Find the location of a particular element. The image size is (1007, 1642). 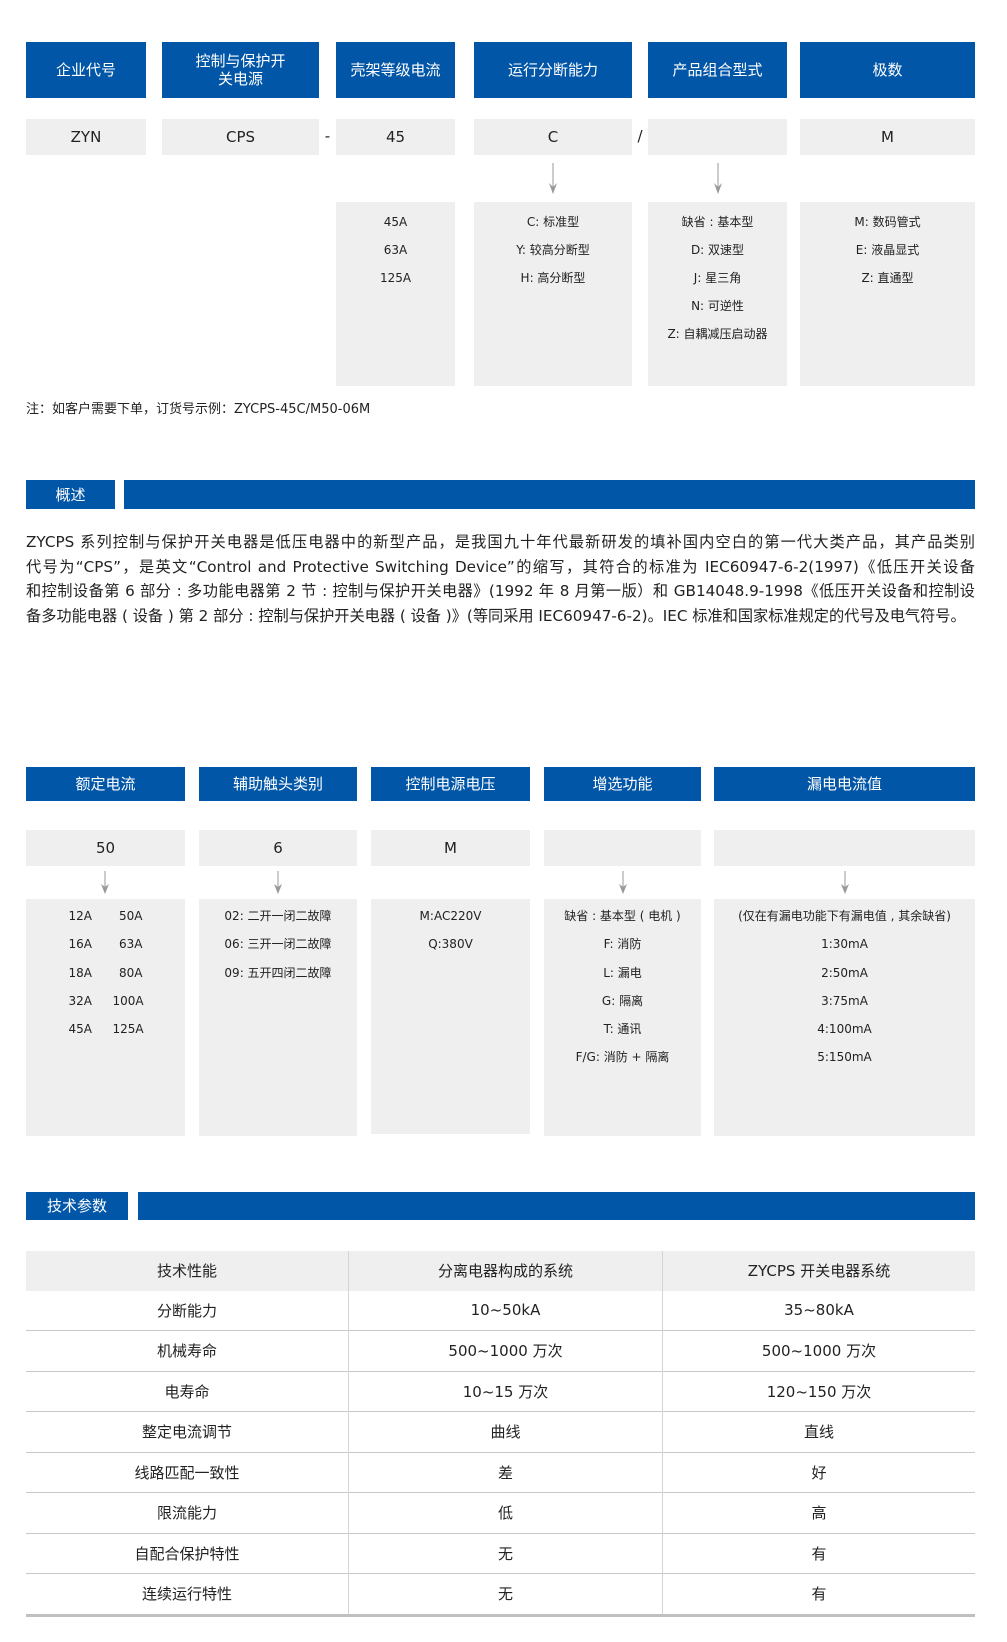

option-item: L: 漏电 is located at coordinates (622, 972).